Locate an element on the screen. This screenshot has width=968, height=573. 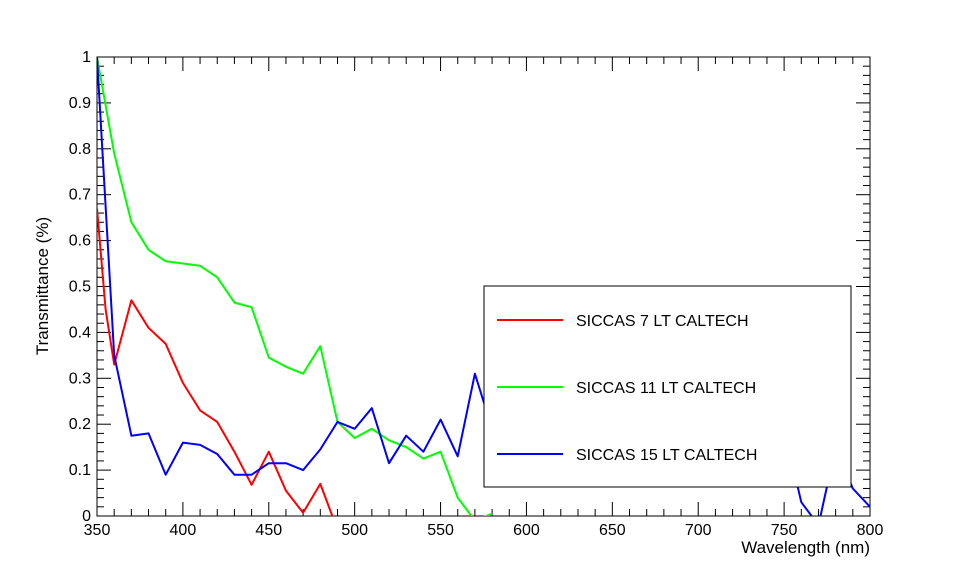
y-tick-label: 0 is located at coordinates (86, 516).